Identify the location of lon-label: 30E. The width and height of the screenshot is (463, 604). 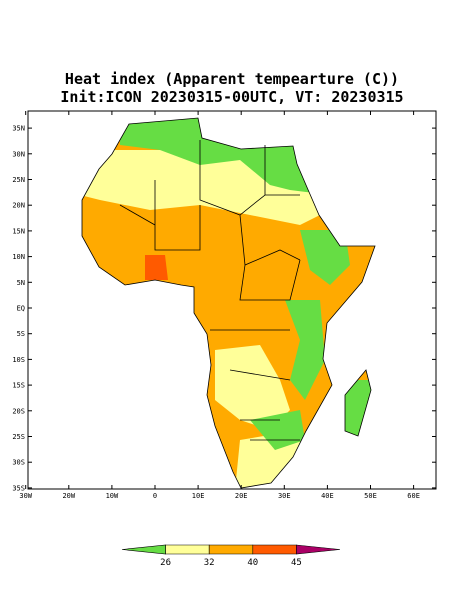
(284, 496).